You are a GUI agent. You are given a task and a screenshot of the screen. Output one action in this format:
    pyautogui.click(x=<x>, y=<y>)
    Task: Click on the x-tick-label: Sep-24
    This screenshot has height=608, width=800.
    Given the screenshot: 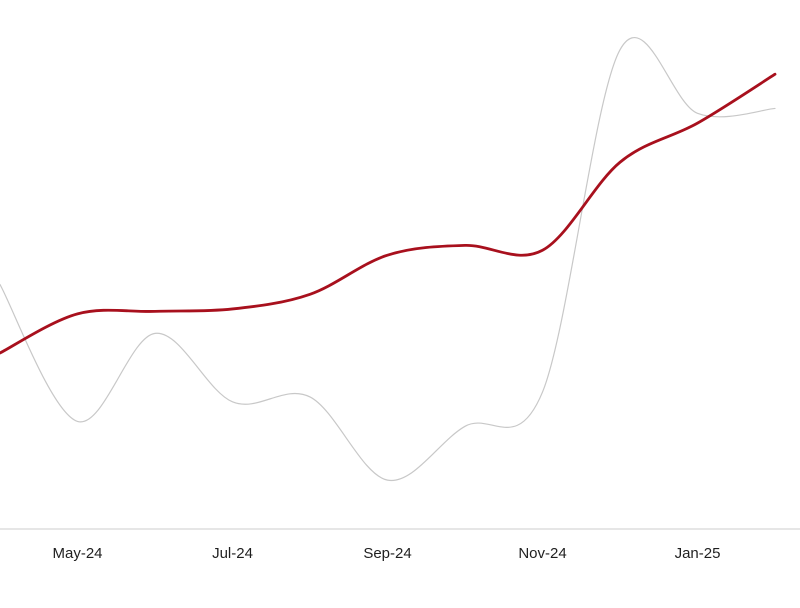 What is the action you would take?
    pyautogui.click(x=387, y=553)
    